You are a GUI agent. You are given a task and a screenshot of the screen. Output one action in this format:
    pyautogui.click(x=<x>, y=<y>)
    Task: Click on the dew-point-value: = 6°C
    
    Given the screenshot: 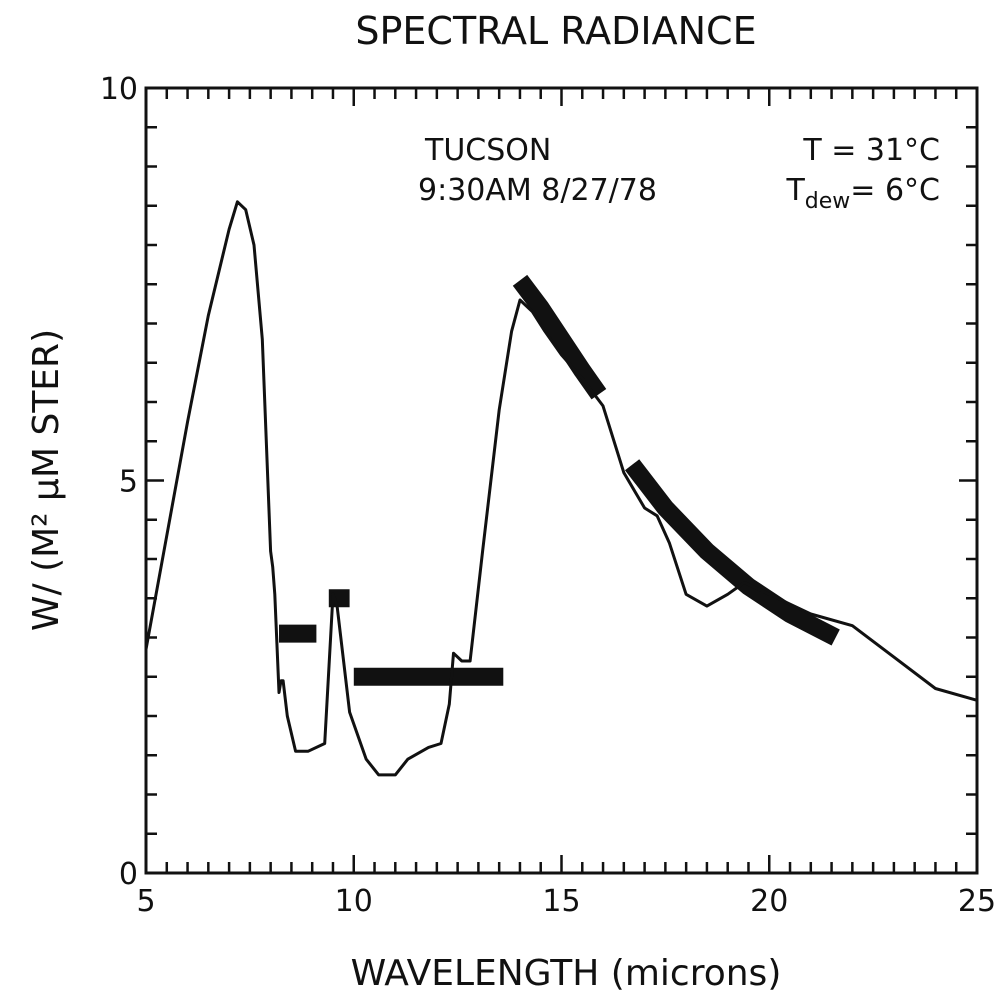 What is the action you would take?
    pyautogui.click(x=895, y=190)
    